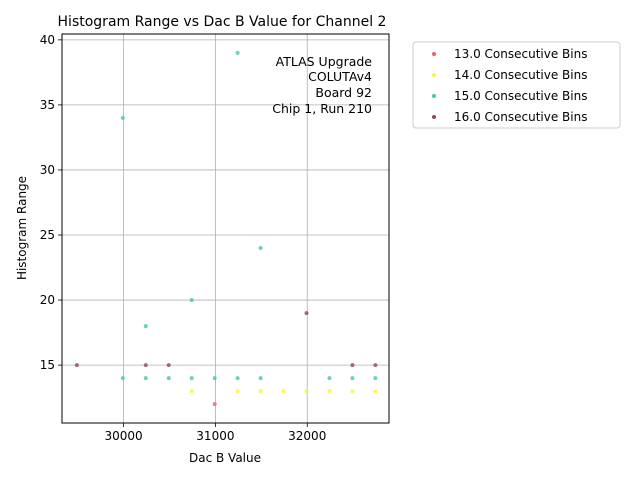 This screenshot has width=640, height=480. I want to click on y-axis-label: Histogram Range, so click(22, 228).